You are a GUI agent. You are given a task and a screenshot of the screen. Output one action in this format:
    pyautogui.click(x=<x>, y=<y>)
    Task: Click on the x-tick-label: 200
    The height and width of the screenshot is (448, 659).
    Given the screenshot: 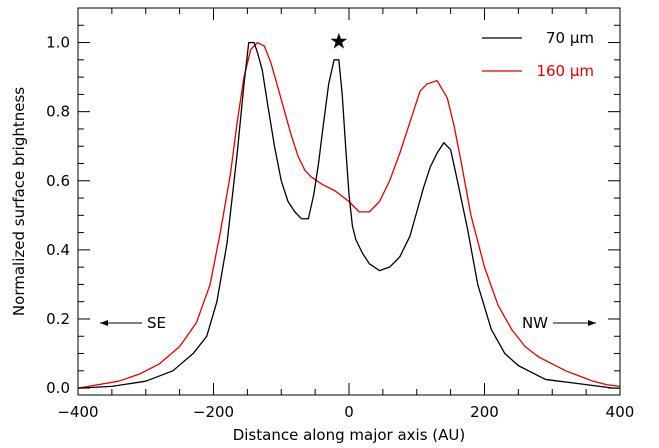 What is the action you would take?
    pyautogui.click(x=484, y=412)
    